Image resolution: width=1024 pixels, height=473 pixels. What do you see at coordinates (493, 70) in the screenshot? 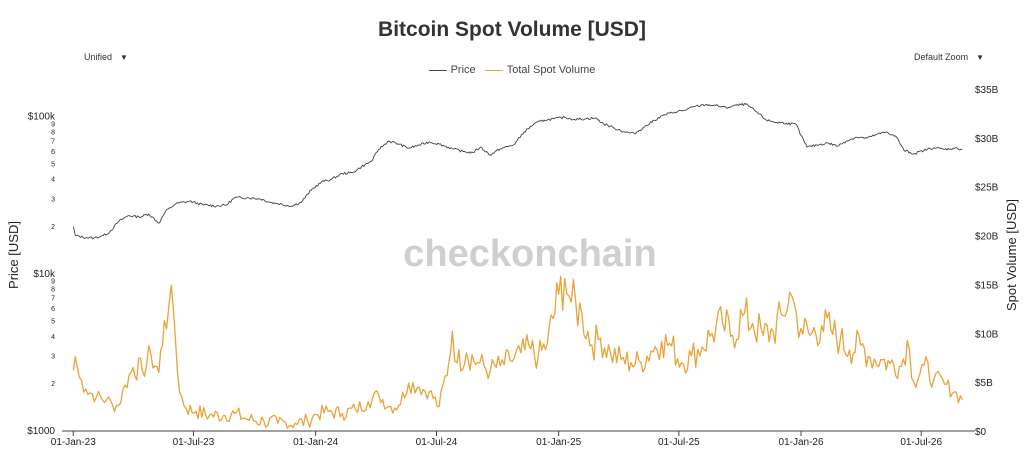
I see `legend-swatch-volume` at bounding box center [493, 70].